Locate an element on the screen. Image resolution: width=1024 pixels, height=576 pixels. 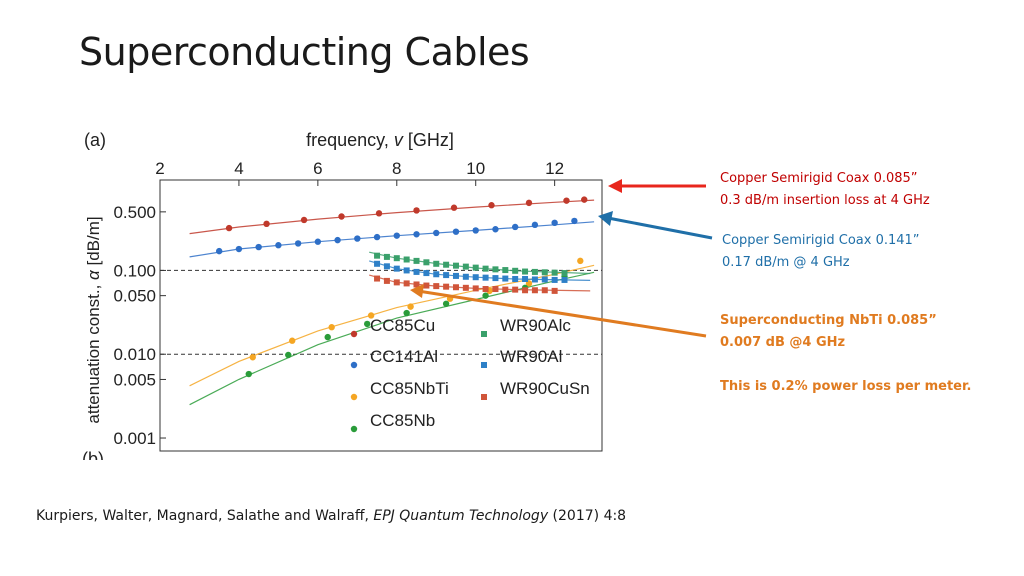
annotation-nbti-line1: Superconducting NbTi 0.085” is located at coordinates (828, 320).